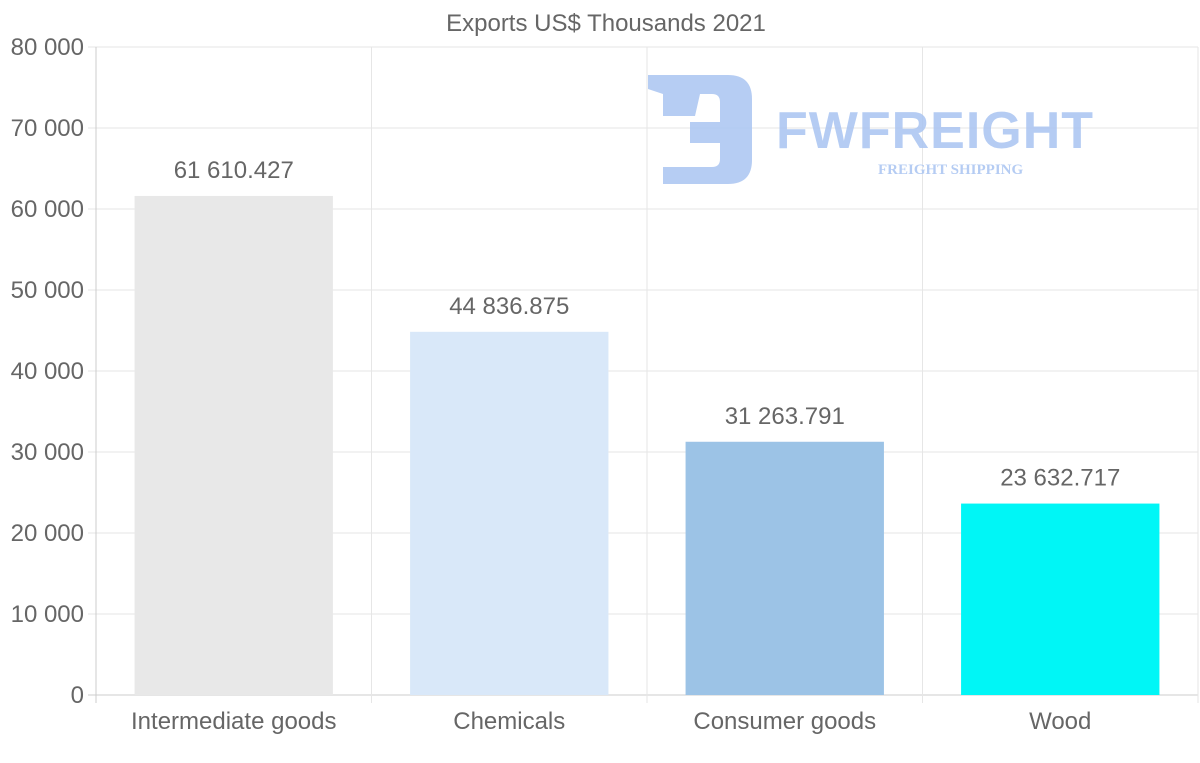  What do you see at coordinates (509, 721) in the screenshot?
I see `x-tick-label: Chemicals` at bounding box center [509, 721].